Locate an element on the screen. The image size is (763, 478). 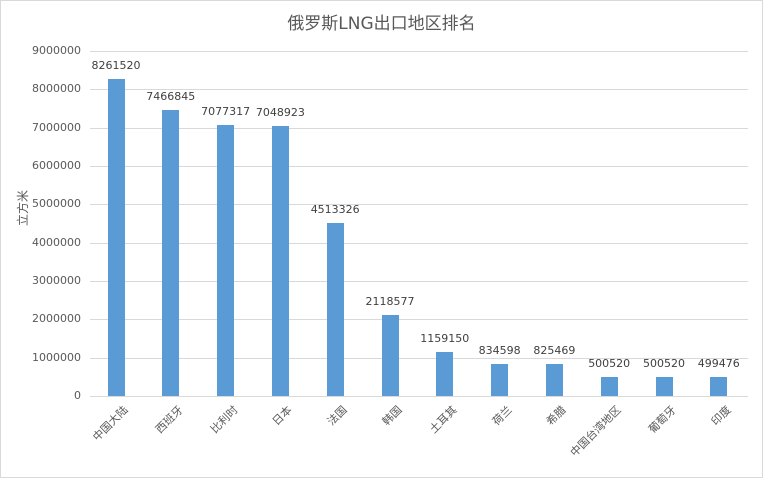
data-label: 7048923 is located at coordinates (280, 112).